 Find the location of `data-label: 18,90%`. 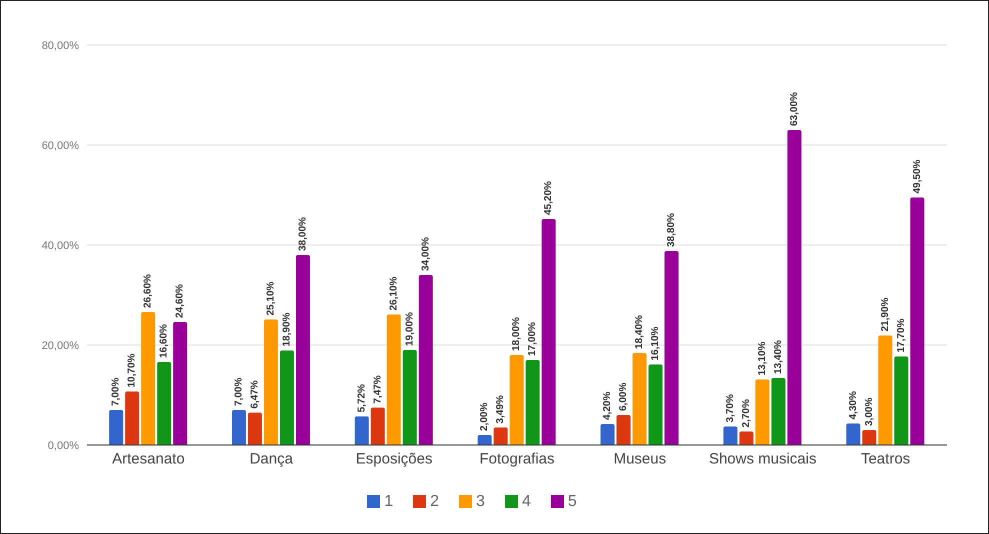

data-label: 18,90% is located at coordinates (286, 329).